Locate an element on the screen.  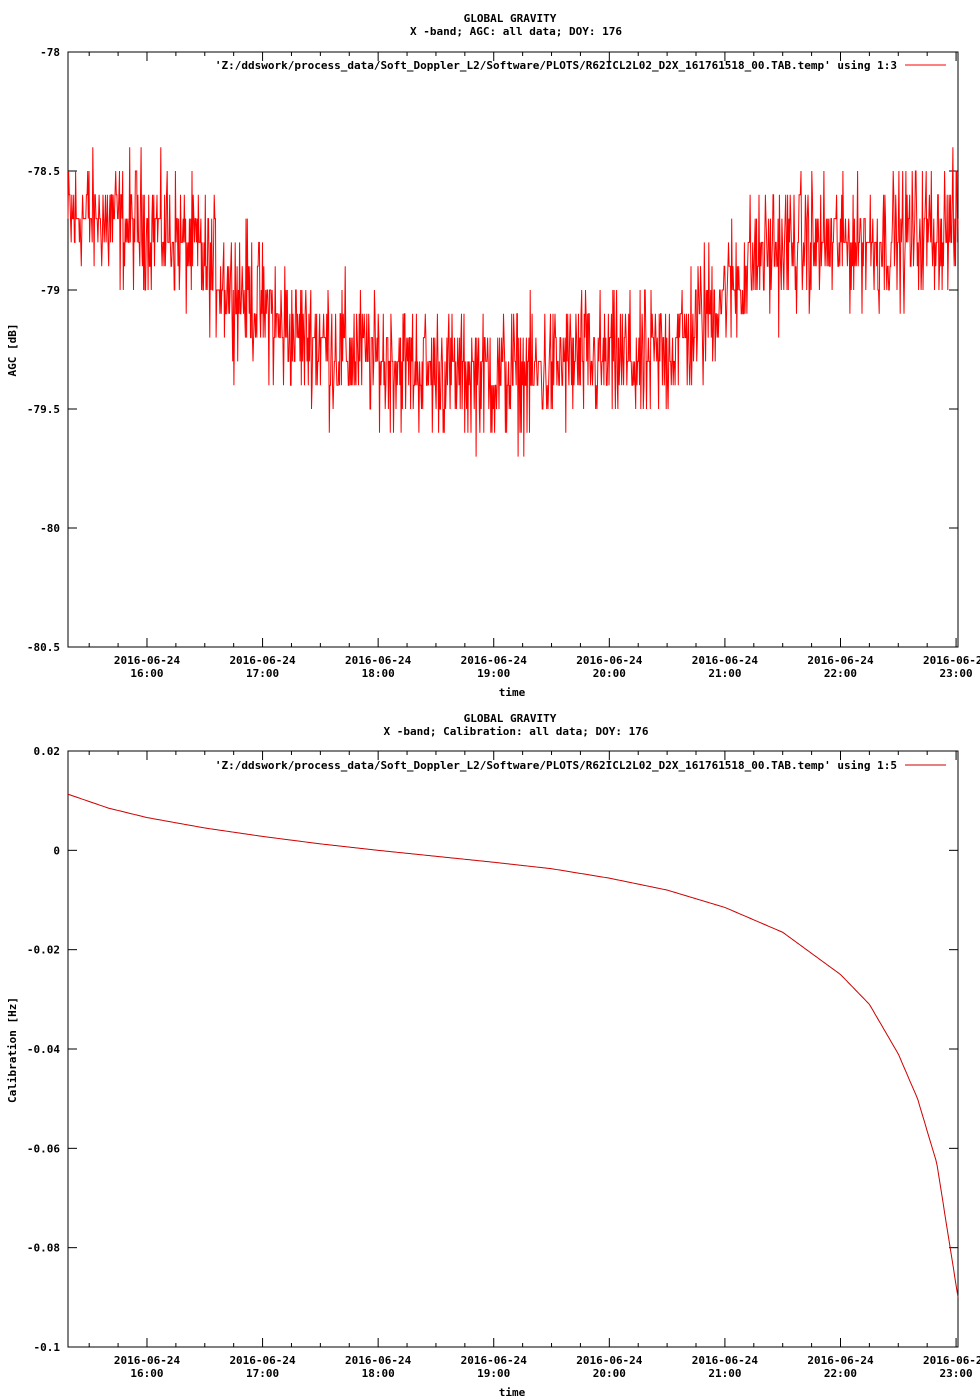
agc-chart-subtitle: X -band; AGC: all data; DOY: 176 is located at coordinates (516, 31).